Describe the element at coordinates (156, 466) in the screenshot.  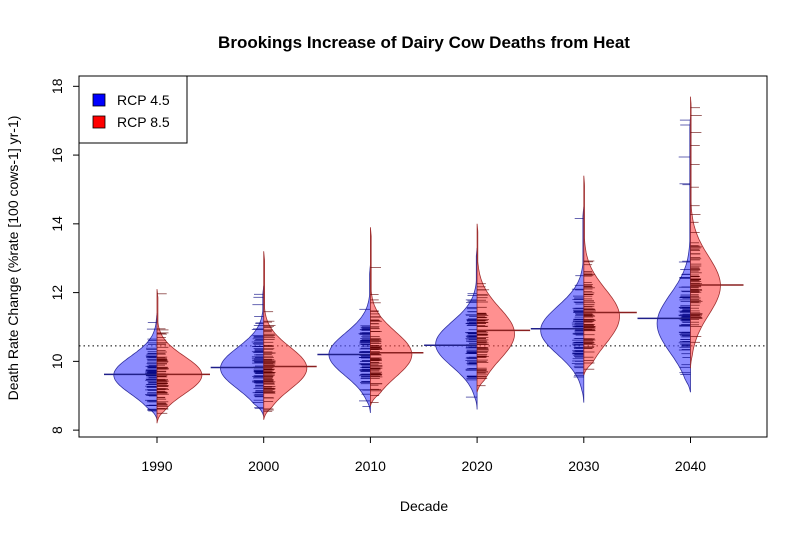
I see `x-tick-label-1990: 1990` at that location.